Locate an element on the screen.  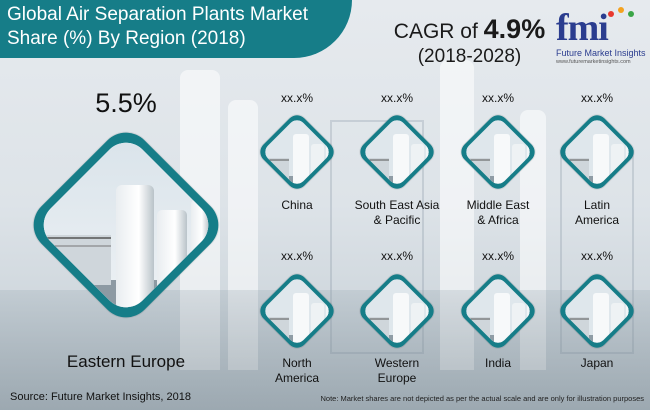
cagr-prefix: CAGR of is located at coordinates (435, 31).